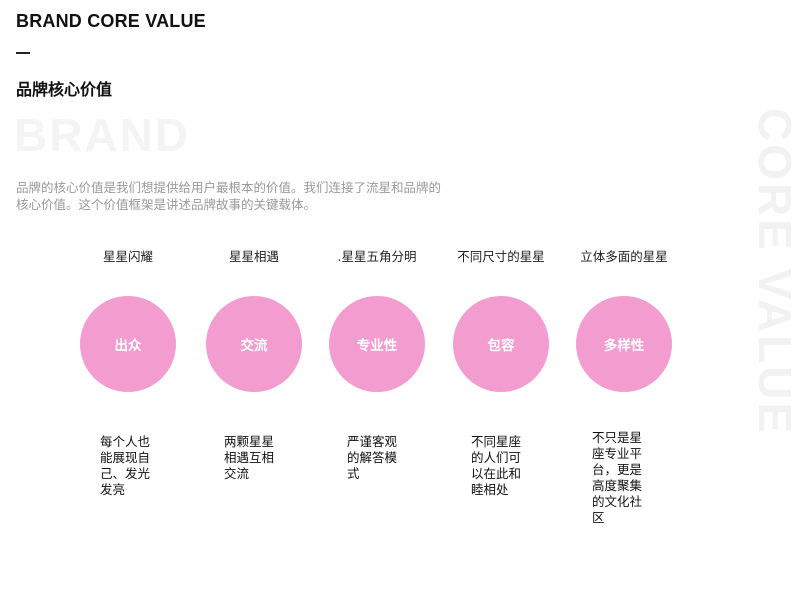 The height and width of the screenshot is (590, 800). I want to click on value-heading: 不同尺寸的星星, so click(501, 256).